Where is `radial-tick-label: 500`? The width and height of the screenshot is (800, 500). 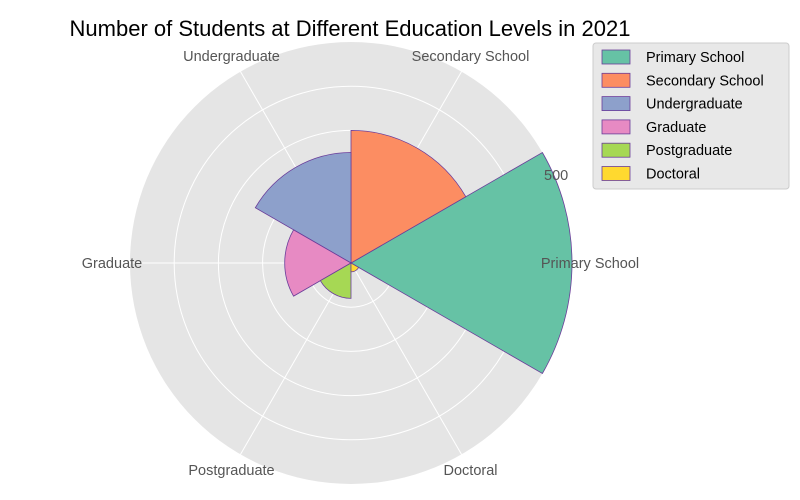 radial-tick-label: 500 is located at coordinates (556, 176).